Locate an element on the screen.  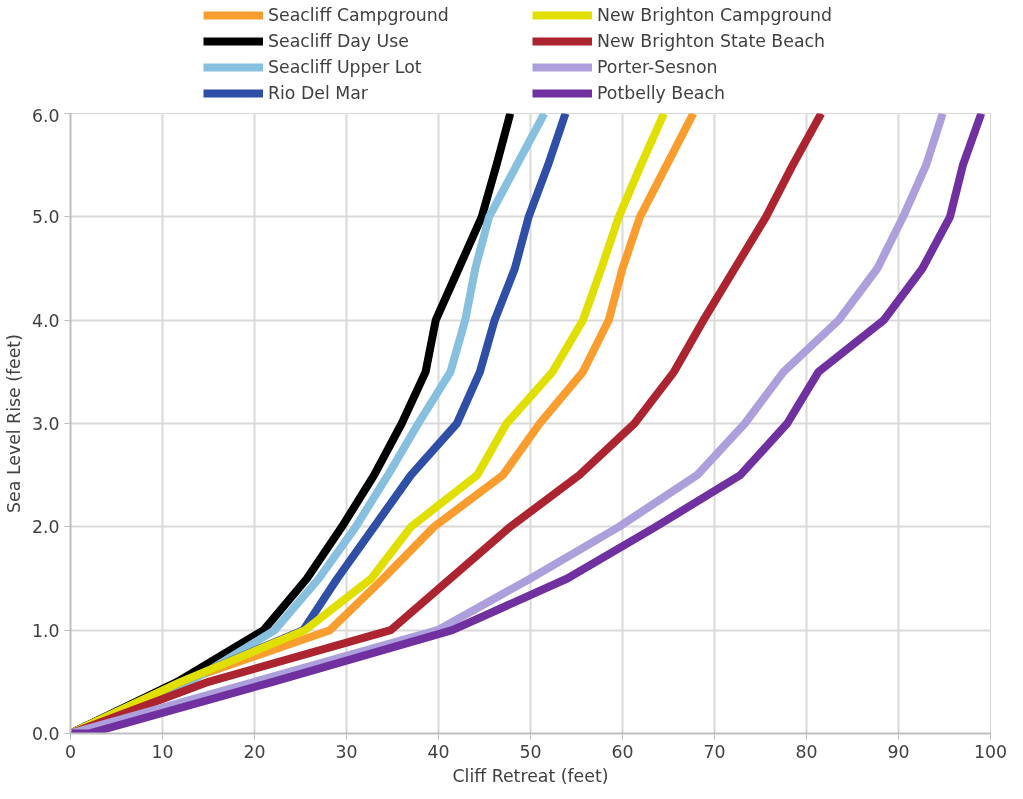
legend-label: Seacliff Day Use is located at coordinates (339, 41).